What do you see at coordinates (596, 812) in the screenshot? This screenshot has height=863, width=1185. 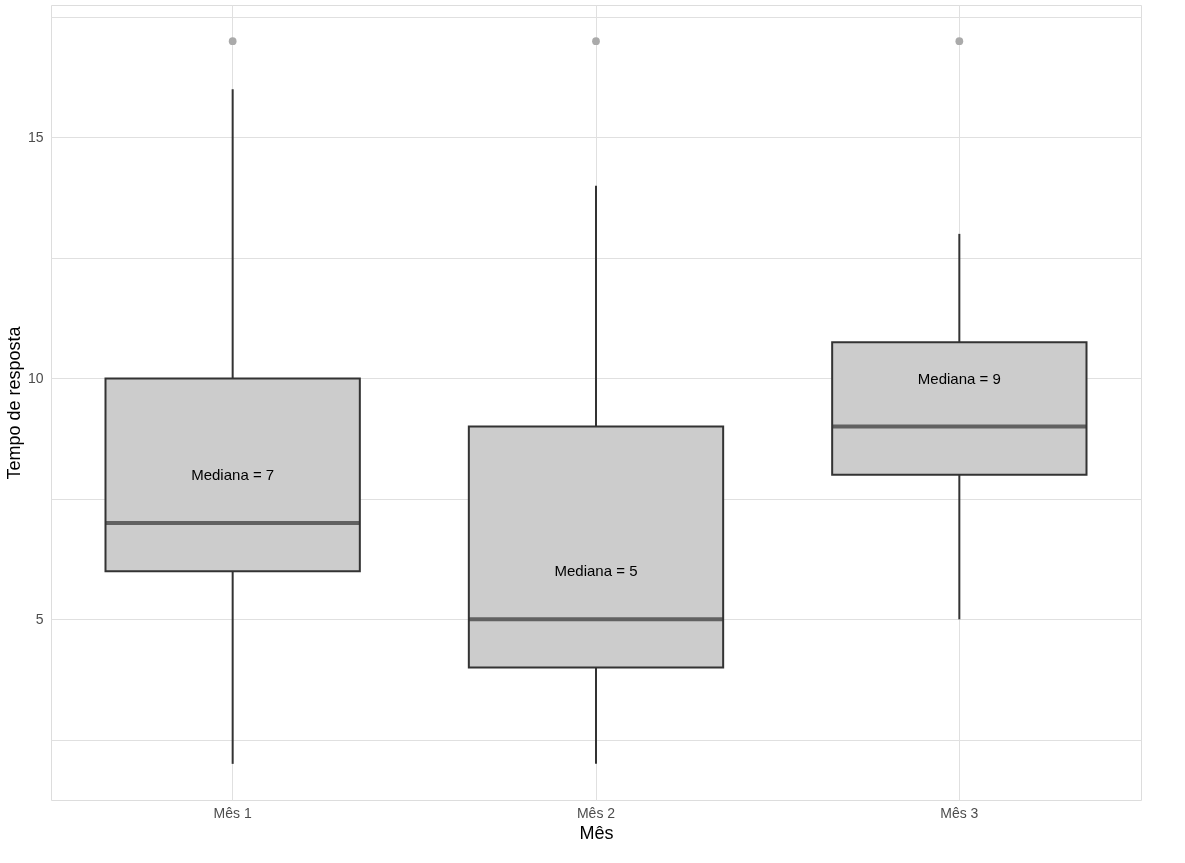 I see `x-tick-label: Mês 2` at bounding box center [596, 812].